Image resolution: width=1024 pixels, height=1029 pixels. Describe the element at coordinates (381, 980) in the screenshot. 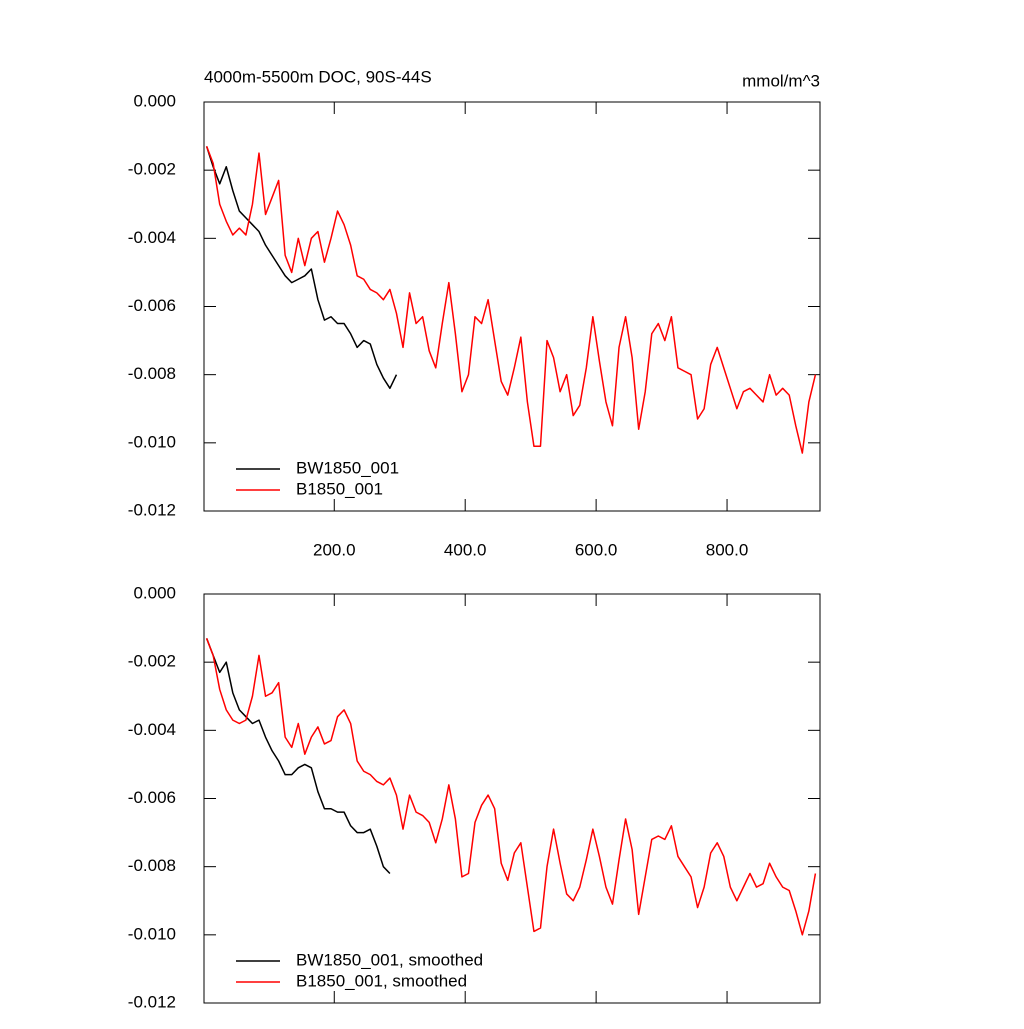

I see `legend-label: B1850_001, smoothed` at that location.